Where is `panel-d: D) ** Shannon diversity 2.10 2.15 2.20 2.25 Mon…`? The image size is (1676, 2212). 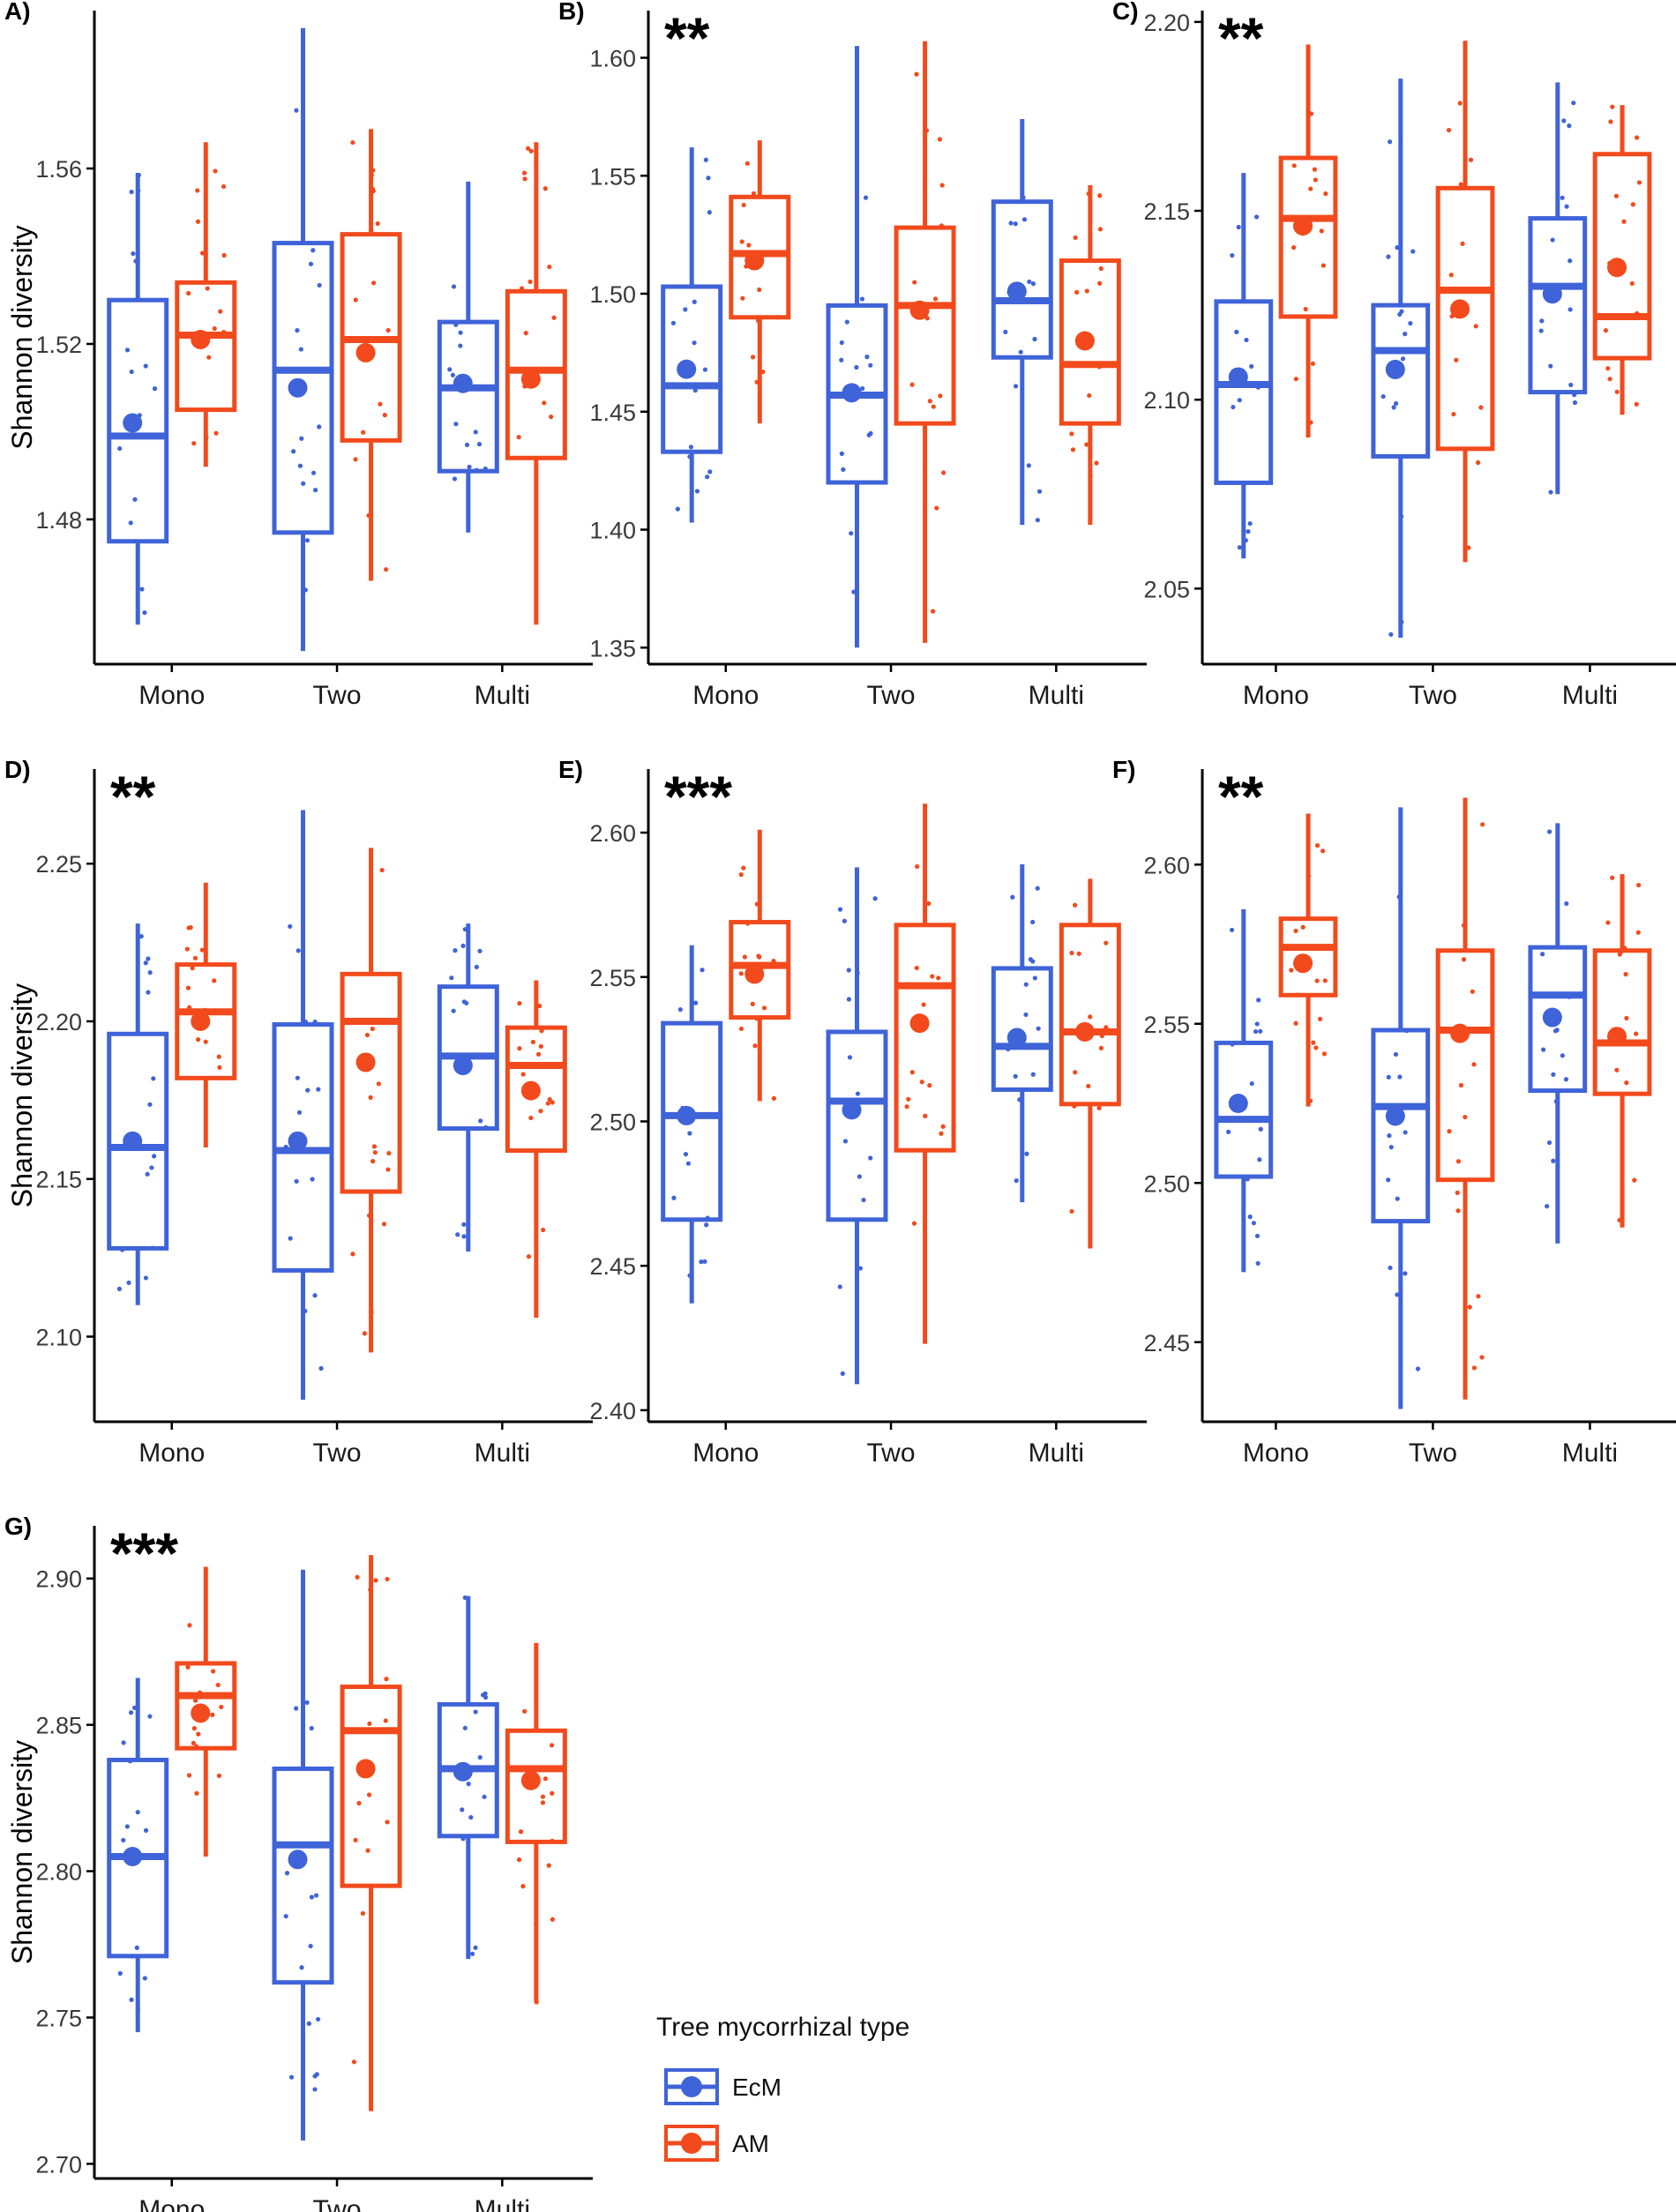
panel-d: D) ** Shannon diversity 2.10 2.15 2.20 2.25 Mon… is located at coordinates (299, 1112).